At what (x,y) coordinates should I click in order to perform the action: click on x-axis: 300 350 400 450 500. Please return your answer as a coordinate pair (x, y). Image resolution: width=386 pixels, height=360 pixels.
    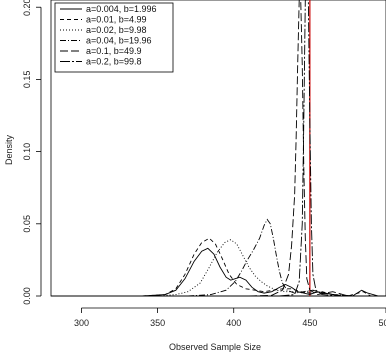
    Looking at the image, I should click on (230, 317).